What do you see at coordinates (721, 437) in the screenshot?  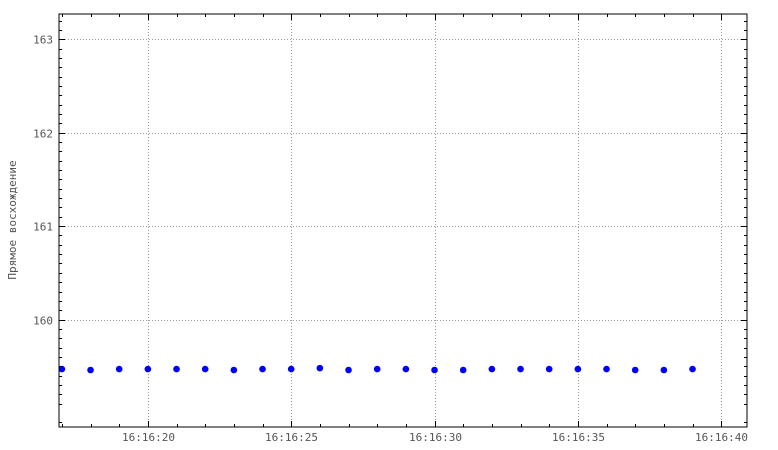 I see `x-tick-label: 16:16:40` at bounding box center [721, 437].